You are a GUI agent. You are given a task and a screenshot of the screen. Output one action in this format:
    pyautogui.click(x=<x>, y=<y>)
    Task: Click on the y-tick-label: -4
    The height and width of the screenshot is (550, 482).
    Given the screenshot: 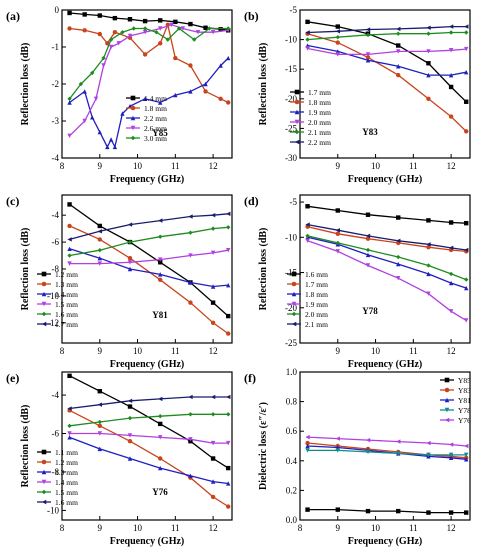 What is the action you would take?
    pyautogui.click(x=56, y=395)
    